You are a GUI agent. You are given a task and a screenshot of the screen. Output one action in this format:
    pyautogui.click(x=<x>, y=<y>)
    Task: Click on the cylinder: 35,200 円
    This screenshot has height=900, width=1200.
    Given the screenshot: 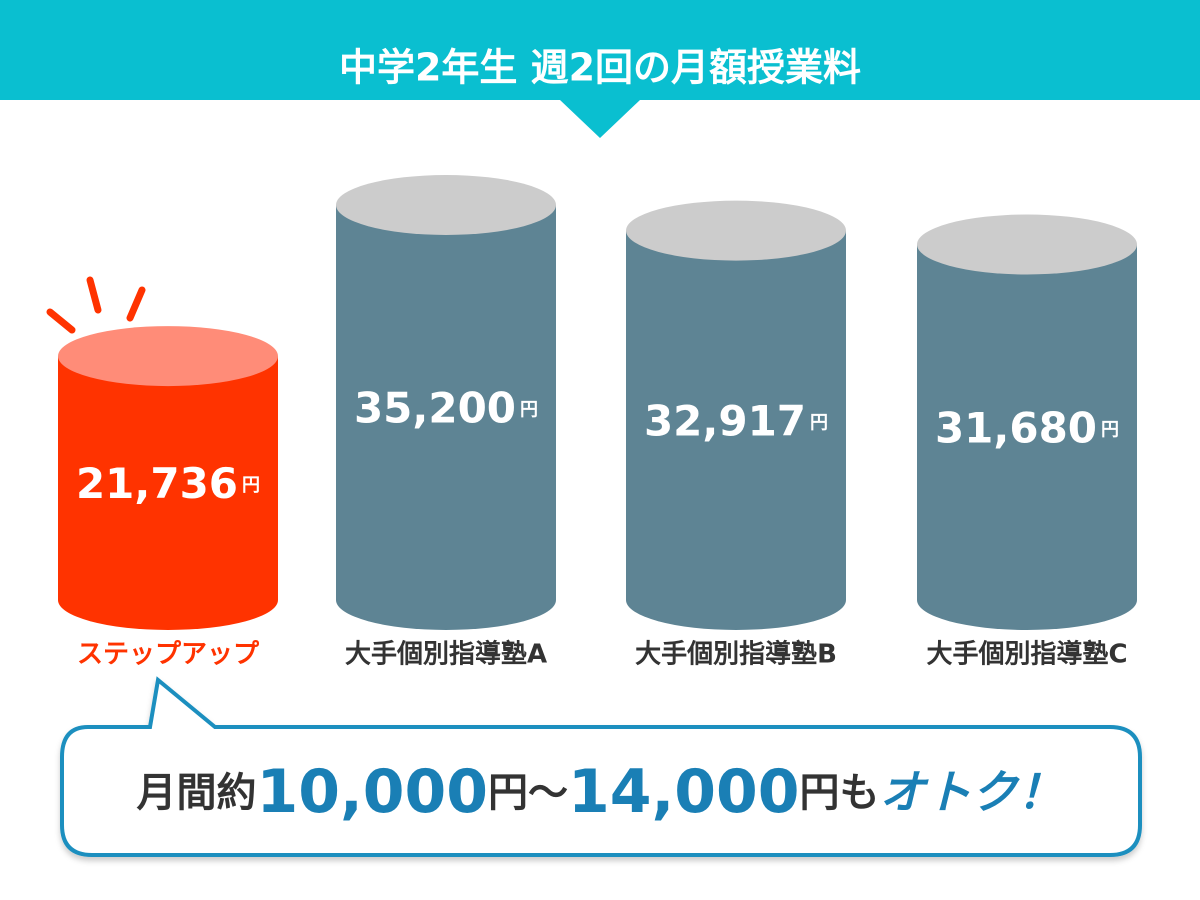 What is the action you would take?
    pyautogui.click(x=446, y=402)
    